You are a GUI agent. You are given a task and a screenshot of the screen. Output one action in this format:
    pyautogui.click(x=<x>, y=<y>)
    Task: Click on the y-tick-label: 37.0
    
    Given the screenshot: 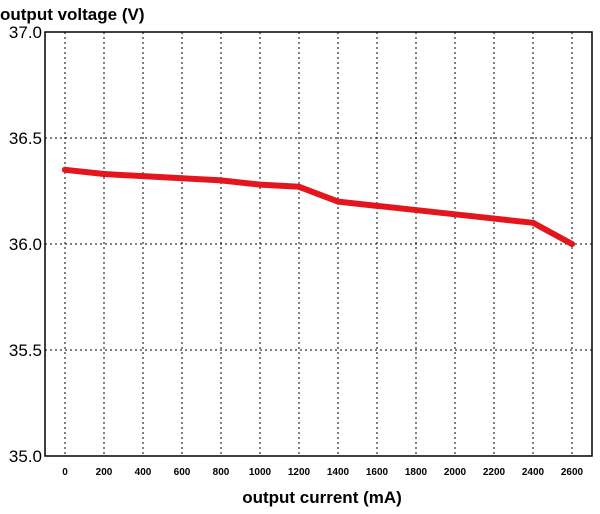 What is the action you would take?
    pyautogui.click(x=25, y=32)
    